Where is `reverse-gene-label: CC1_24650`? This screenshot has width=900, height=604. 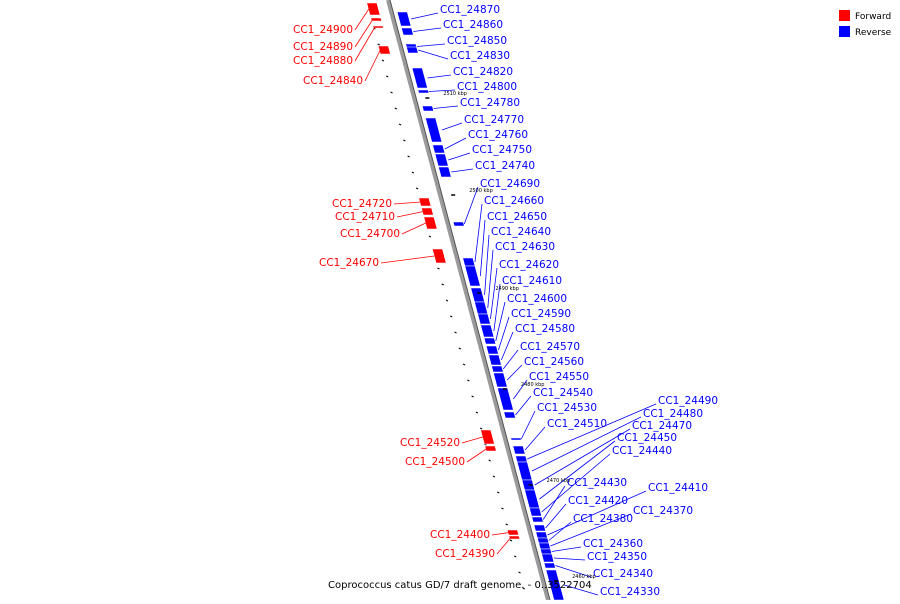 reverse-gene-label: CC1_24650 is located at coordinates (517, 217).